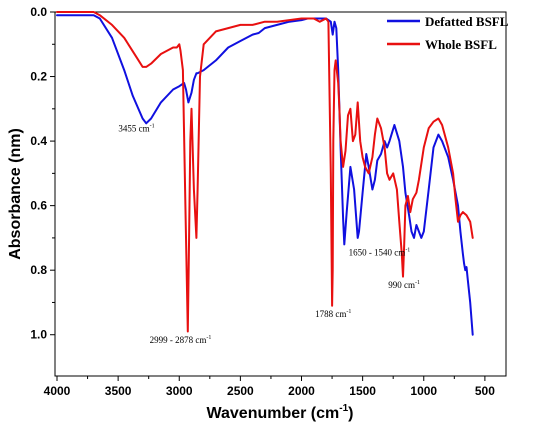  What do you see at coordinates (38, 141) in the screenshot?
I see `y-tick-label: 0.4` at bounding box center [38, 141].